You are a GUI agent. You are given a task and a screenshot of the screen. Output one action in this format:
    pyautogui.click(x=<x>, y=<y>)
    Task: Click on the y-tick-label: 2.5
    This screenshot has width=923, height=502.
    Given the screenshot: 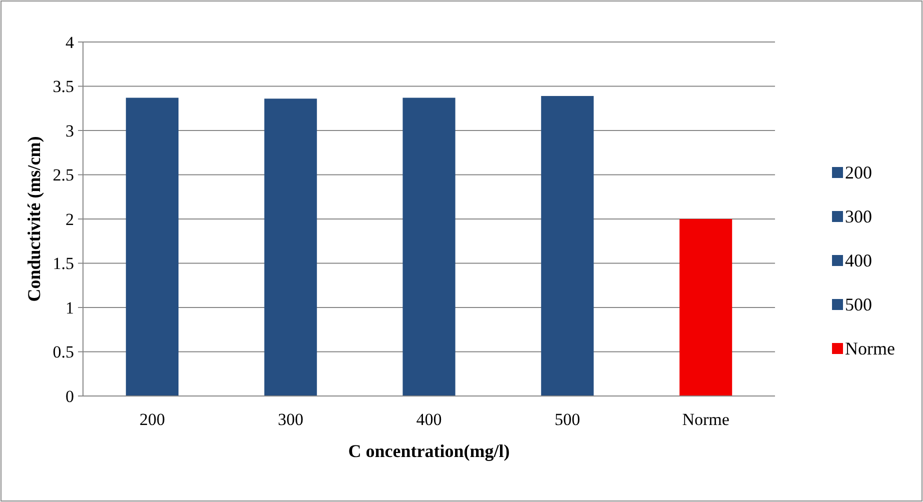 What is the action you would take?
    pyautogui.click(x=63, y=175)
    